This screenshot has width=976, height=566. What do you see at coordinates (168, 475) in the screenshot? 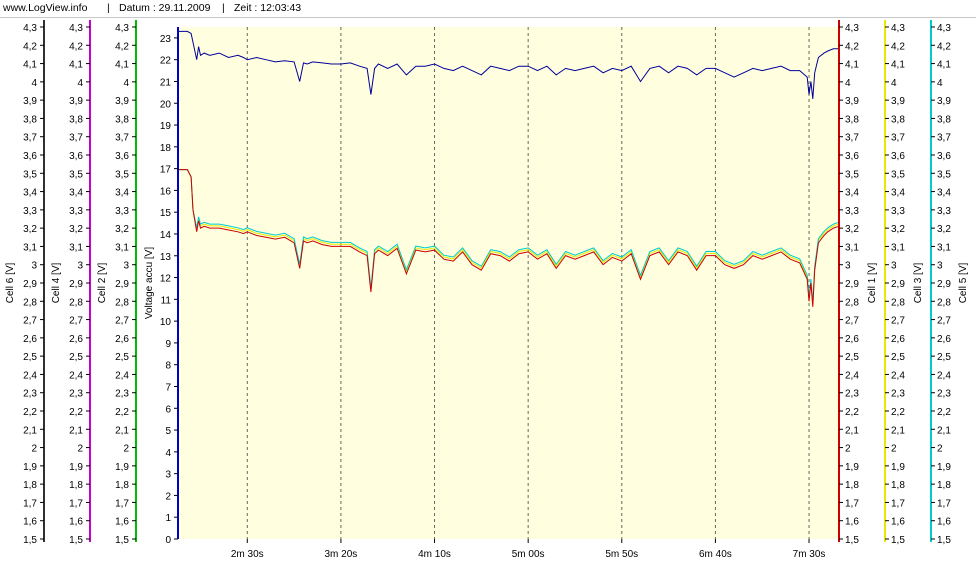
I see `voltage-tick-label: 3` at bounding box center [168, 475].